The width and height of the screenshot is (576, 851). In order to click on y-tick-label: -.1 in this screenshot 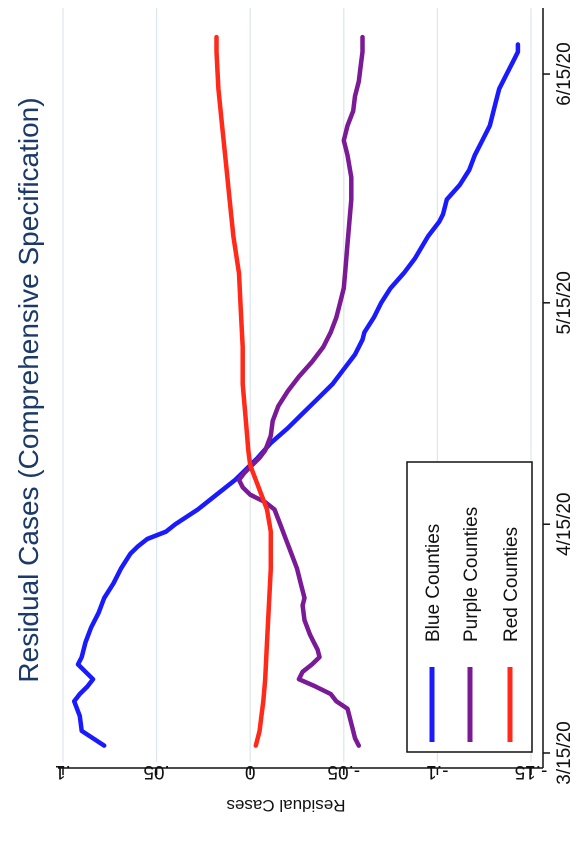, I will do `click(437, 771)`.